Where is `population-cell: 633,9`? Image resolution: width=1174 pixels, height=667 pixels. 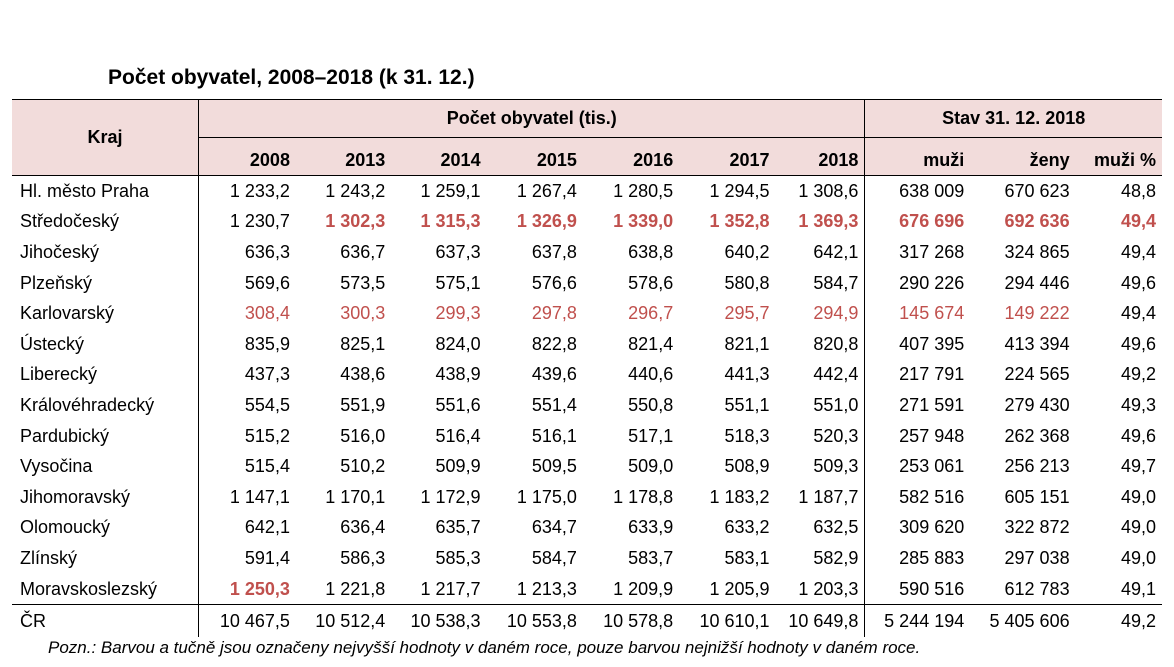 population-cell: 633,9 is located at coordinates (651, 527).